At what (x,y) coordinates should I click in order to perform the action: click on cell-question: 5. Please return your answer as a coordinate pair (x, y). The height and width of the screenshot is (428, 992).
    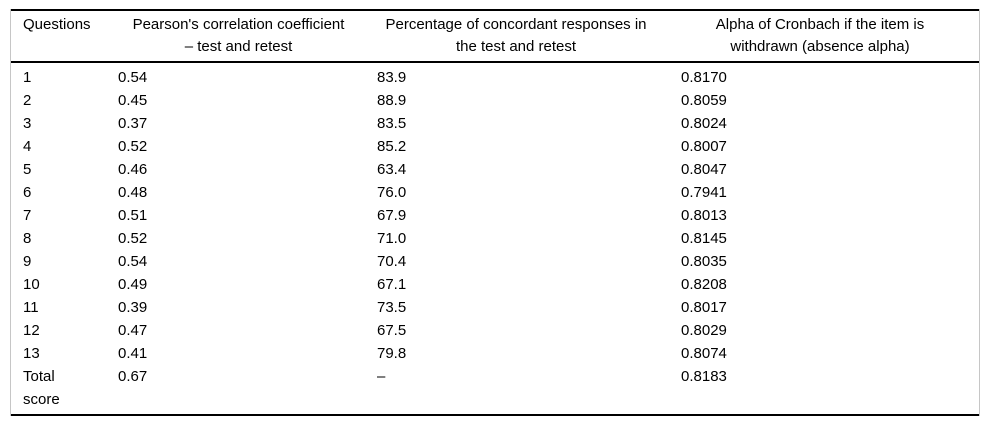
    Looking at the image, I should click on (58, 169).